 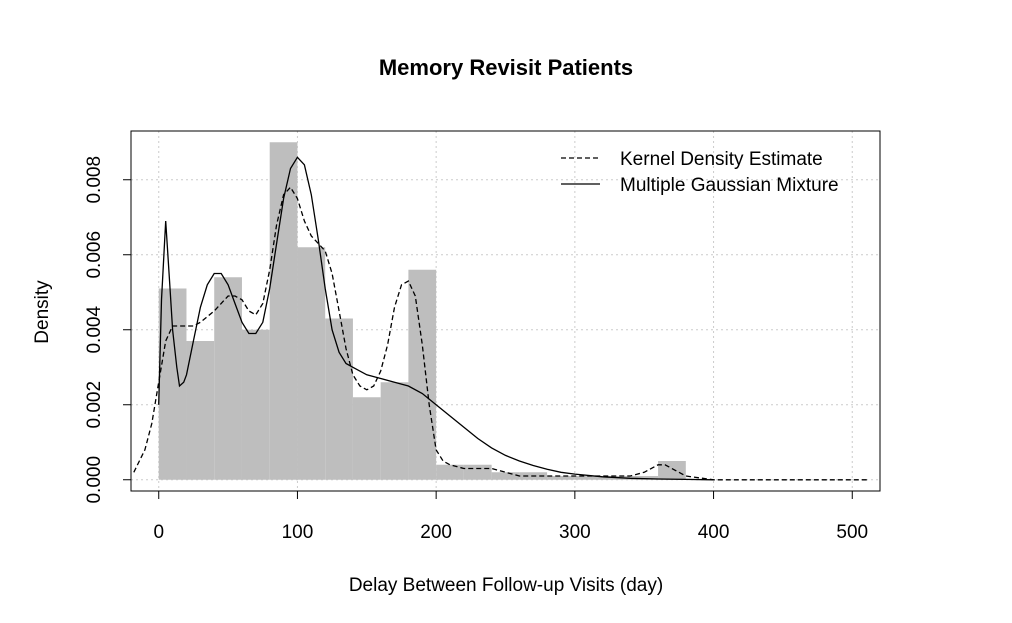 What do you see at coordinates (108, 330) in the screenshot?
I see `y-axis: 0.000 0.002 0.004 0.006 0.008` at bounding box center [108, 330].